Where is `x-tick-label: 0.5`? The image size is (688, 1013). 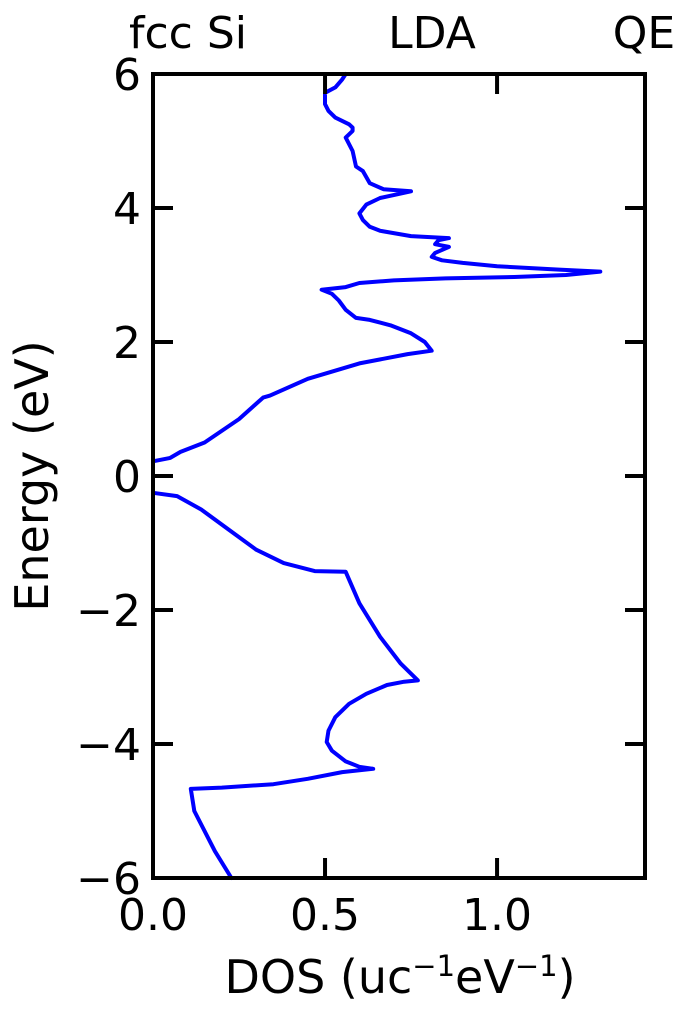 x-tick-label: 0.5 is located at coordinates (325, 915).